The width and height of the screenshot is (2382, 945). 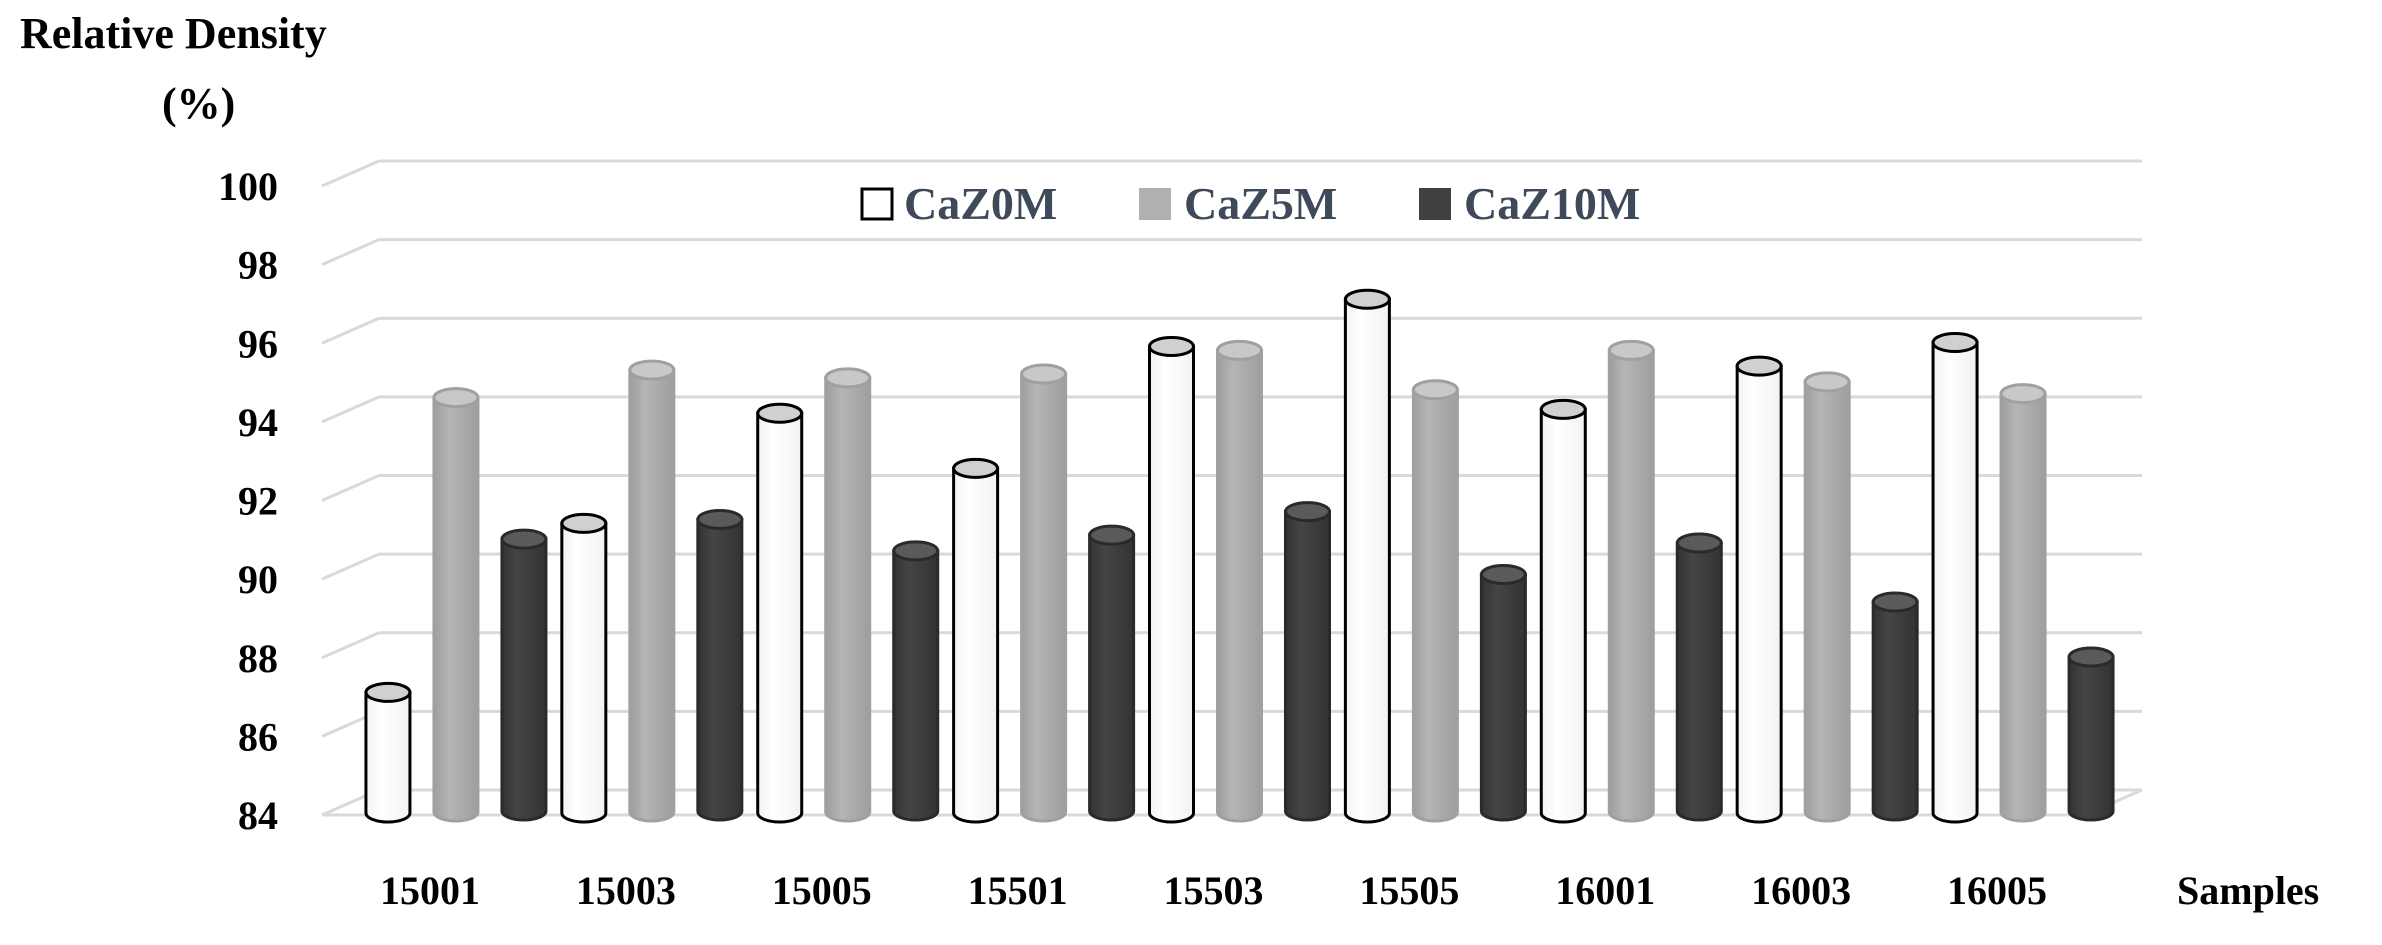 I want to click on bar-caz0m-15501-body, so click(x=976, y=645).